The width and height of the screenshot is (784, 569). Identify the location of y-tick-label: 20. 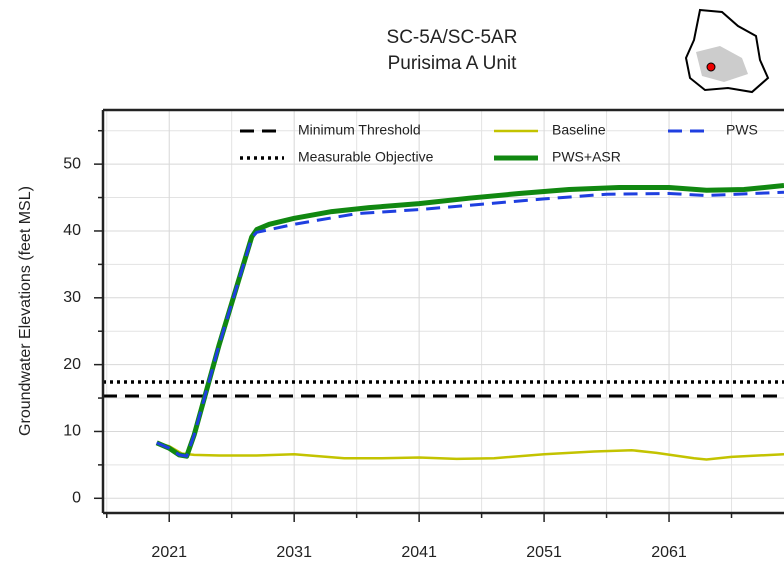
(72, 364).